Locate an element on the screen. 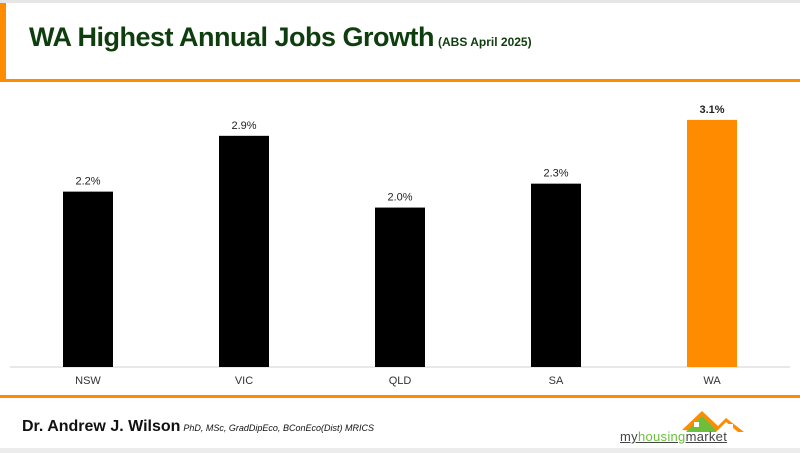 The image size is (800, 453). top-border is located at coordinates (400, 1).